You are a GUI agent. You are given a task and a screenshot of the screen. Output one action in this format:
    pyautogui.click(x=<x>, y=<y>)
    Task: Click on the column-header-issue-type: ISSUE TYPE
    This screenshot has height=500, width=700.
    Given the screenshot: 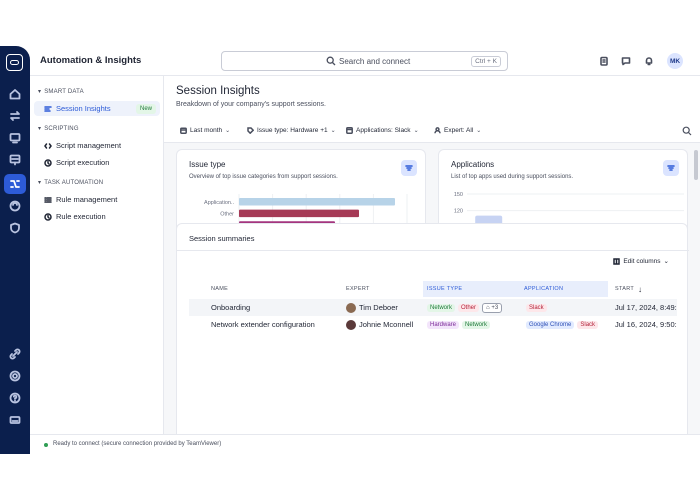 What is the action you would take?
    pyautogui.click(x=471, y=289)
    